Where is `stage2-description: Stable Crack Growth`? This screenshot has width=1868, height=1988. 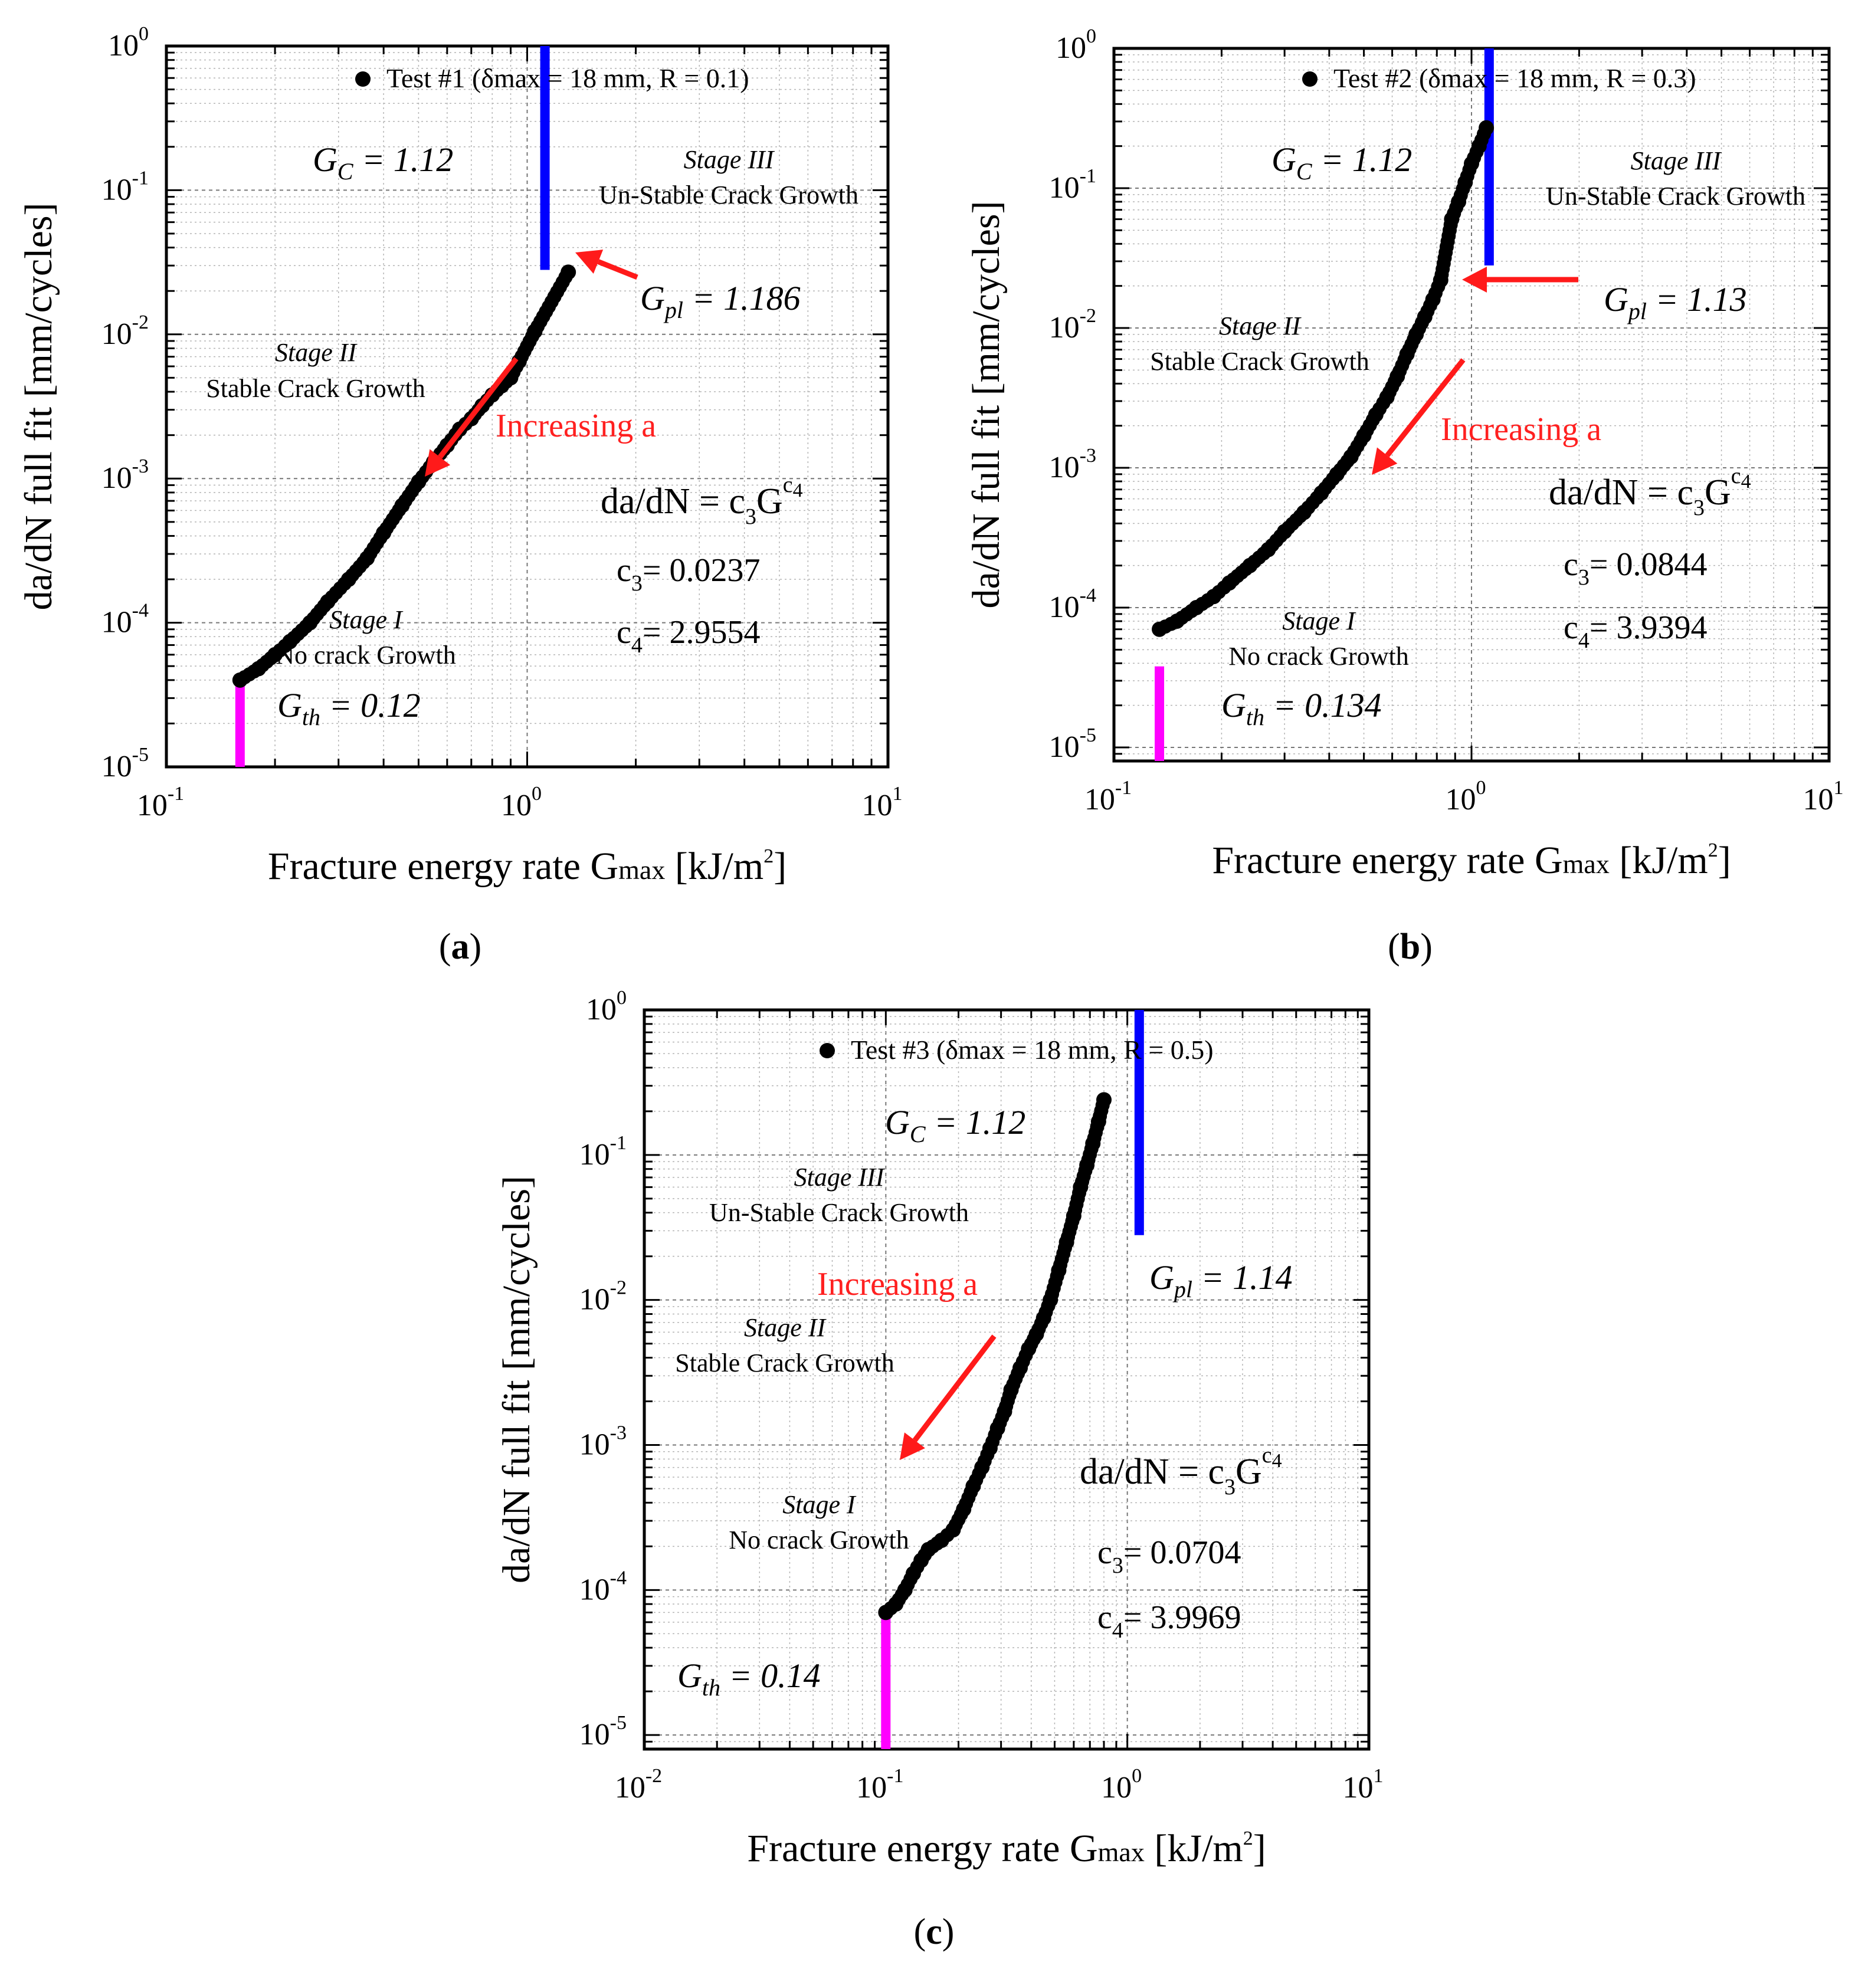
stage2-description: Stable Crack Growth is located at coordinates (784, 1363).